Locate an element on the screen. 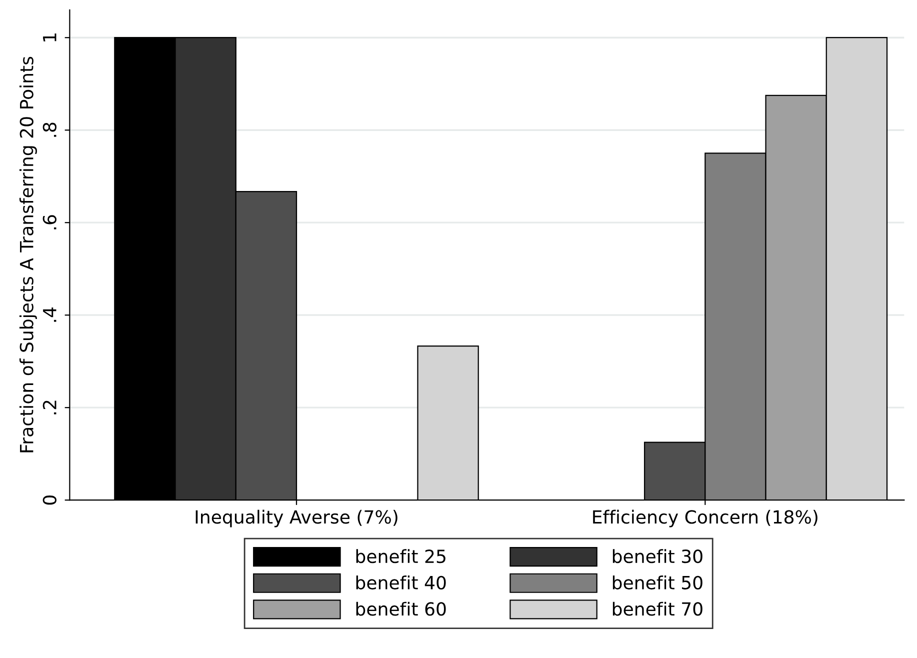 This screenshot has height=658, width=917. legend-label: benefit 60 is located at coordinates (401, 609).